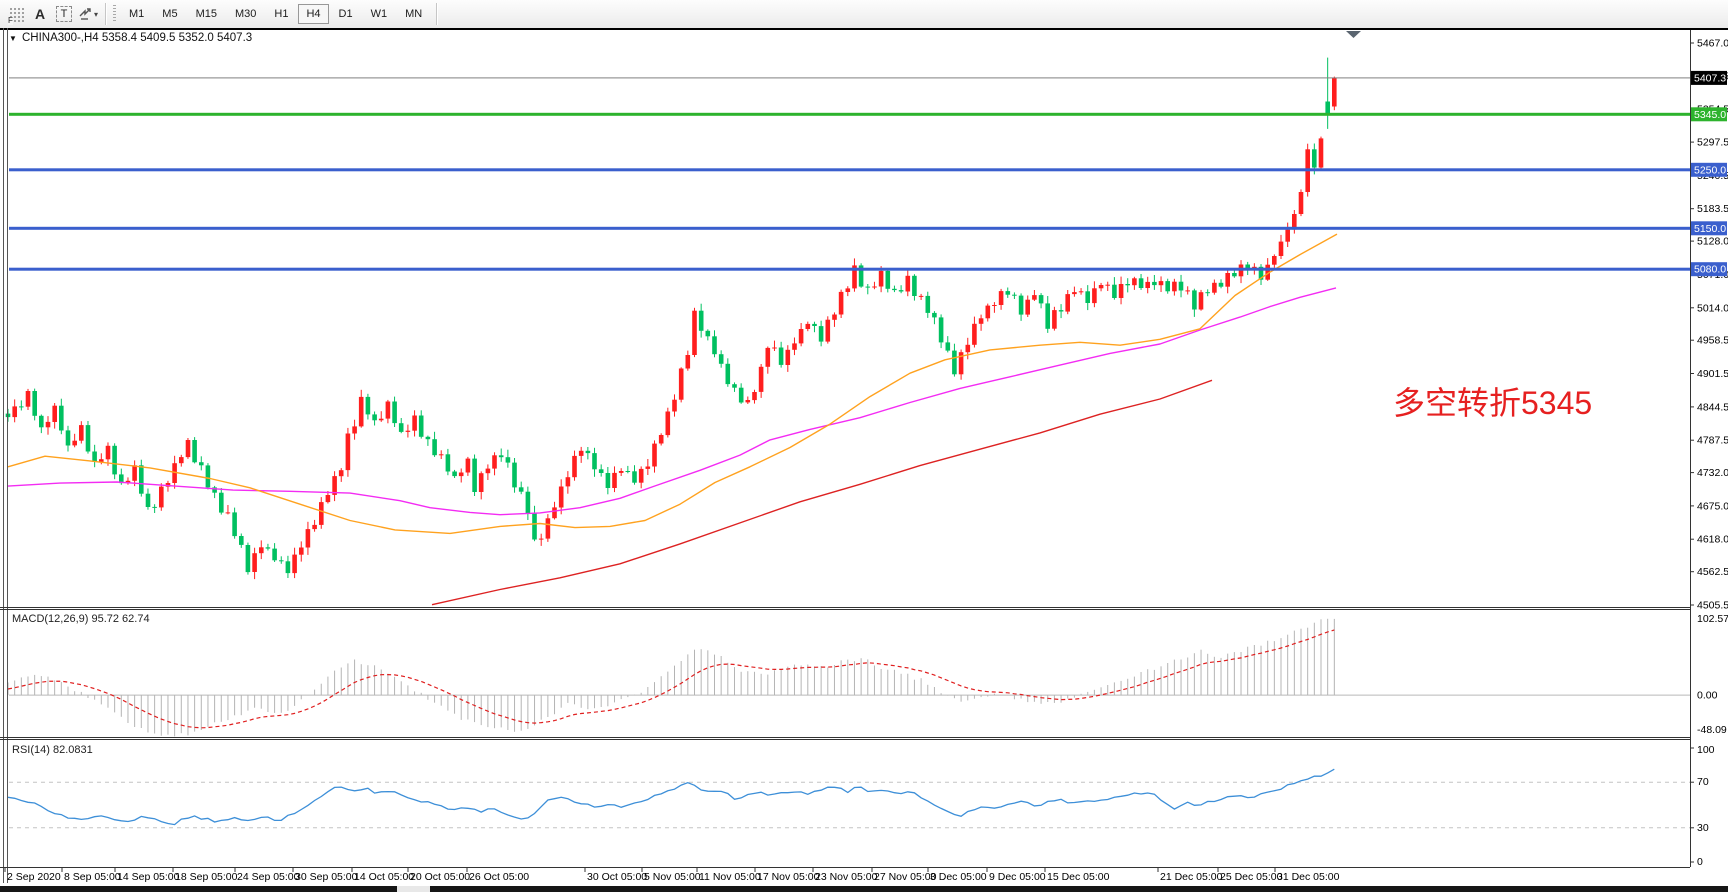  What do you see at coordinates (672, 877) in the screenshot?
I see `svg-text: 5 Nov 05:00` at bounding box center [672, 877].